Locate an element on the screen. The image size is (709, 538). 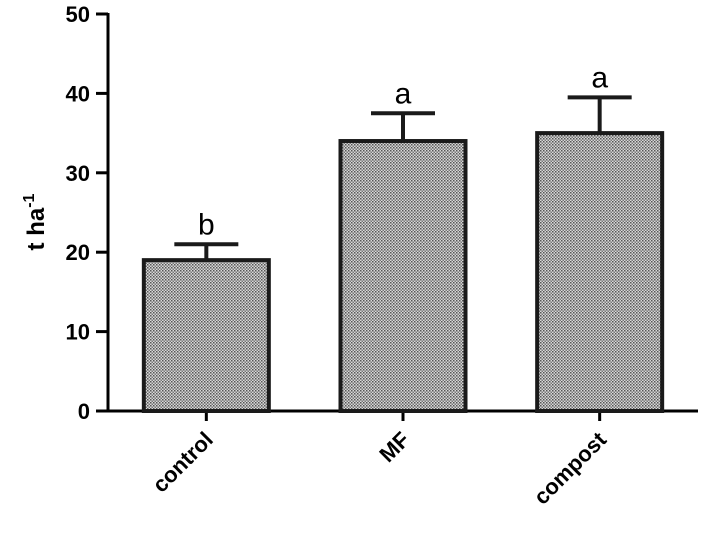
x-tick-label-MF: MF is located at coordinates (394, 447).